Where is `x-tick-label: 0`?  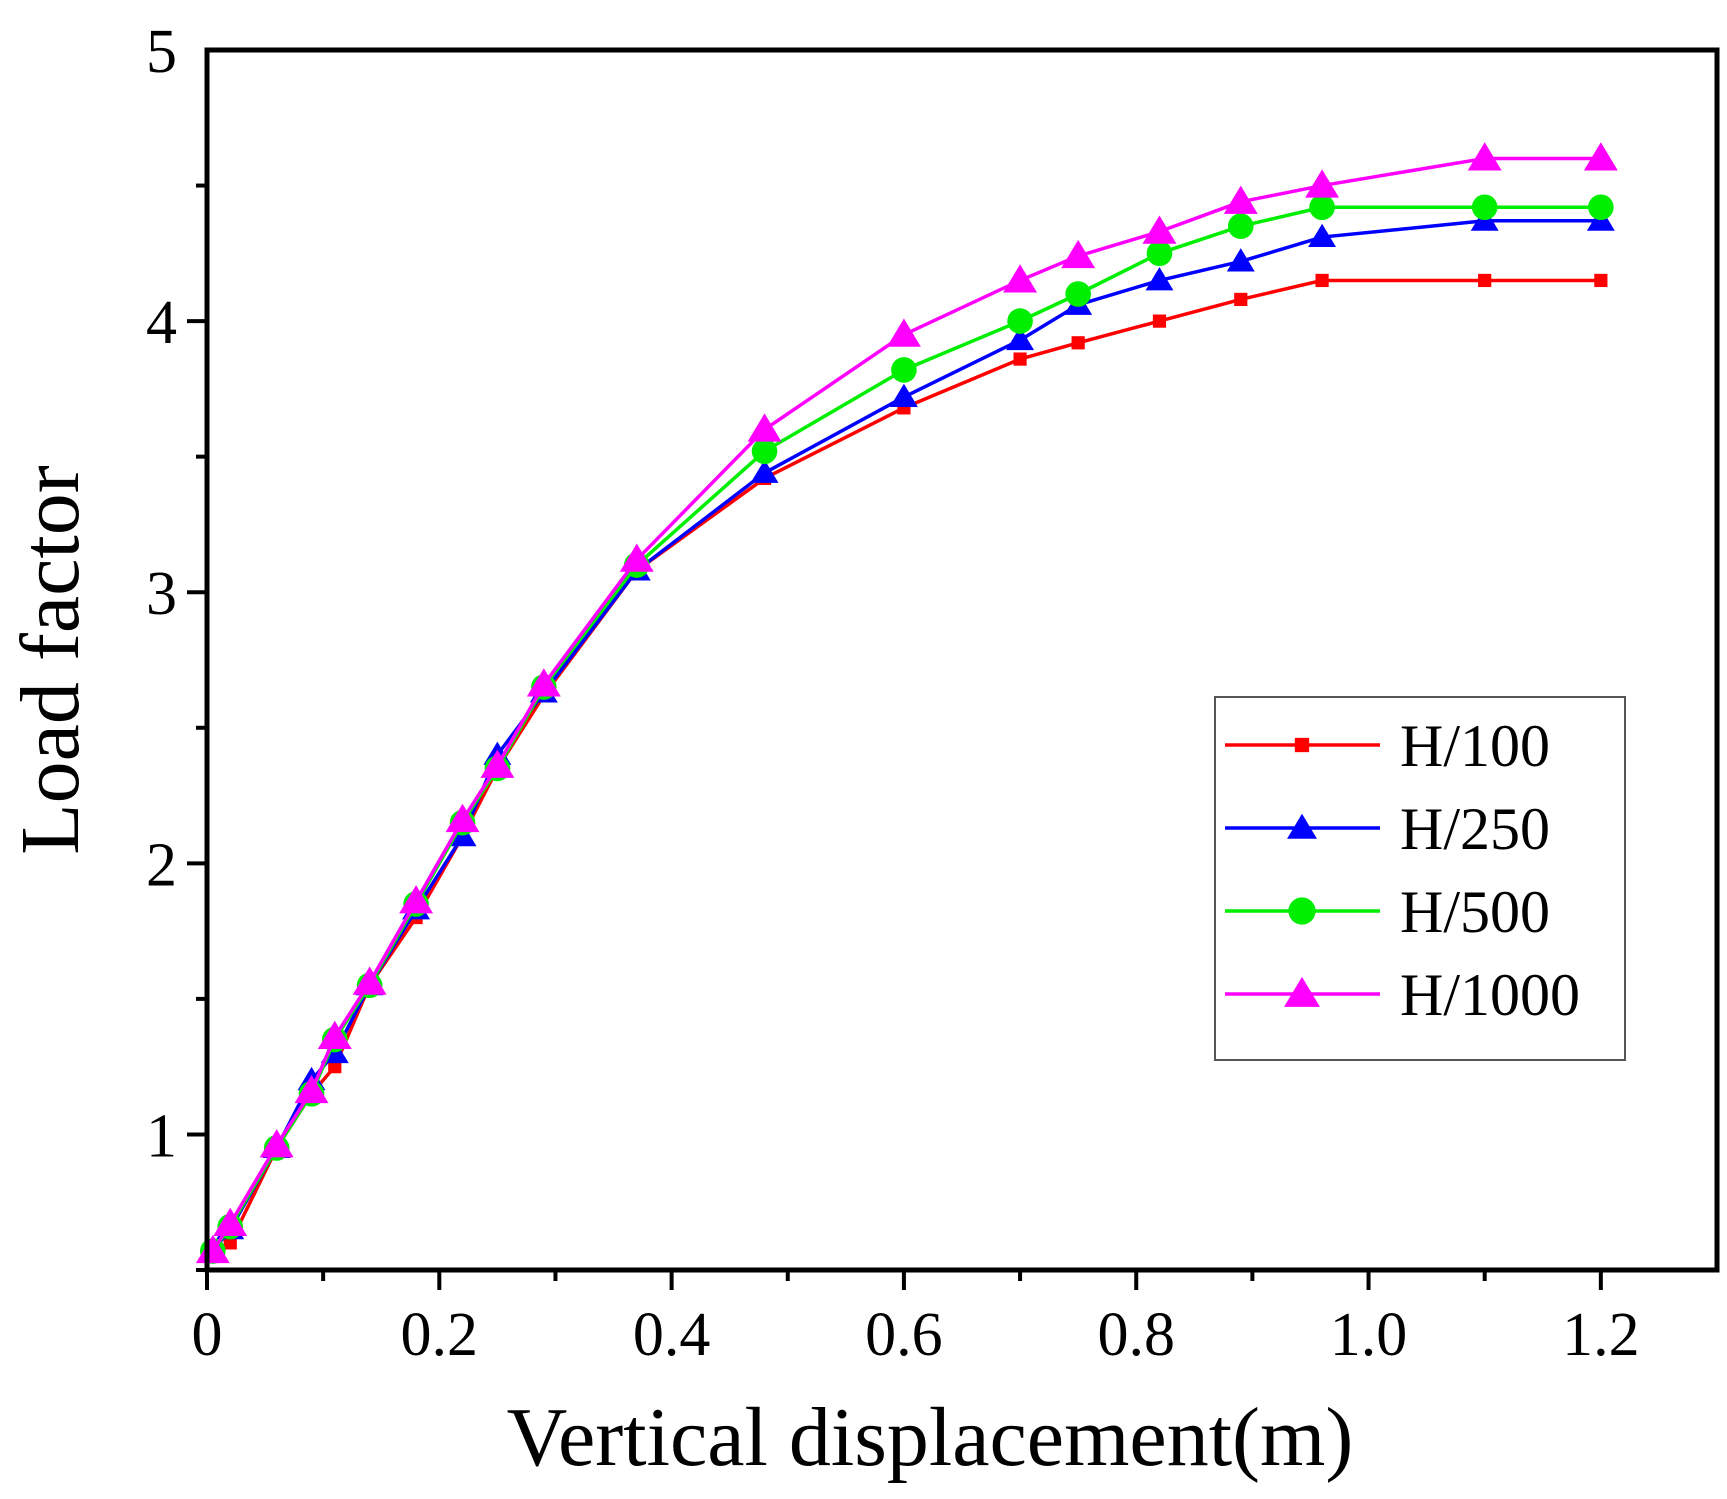
x-tick-label: 0 is located at coordinates (207, 1335).